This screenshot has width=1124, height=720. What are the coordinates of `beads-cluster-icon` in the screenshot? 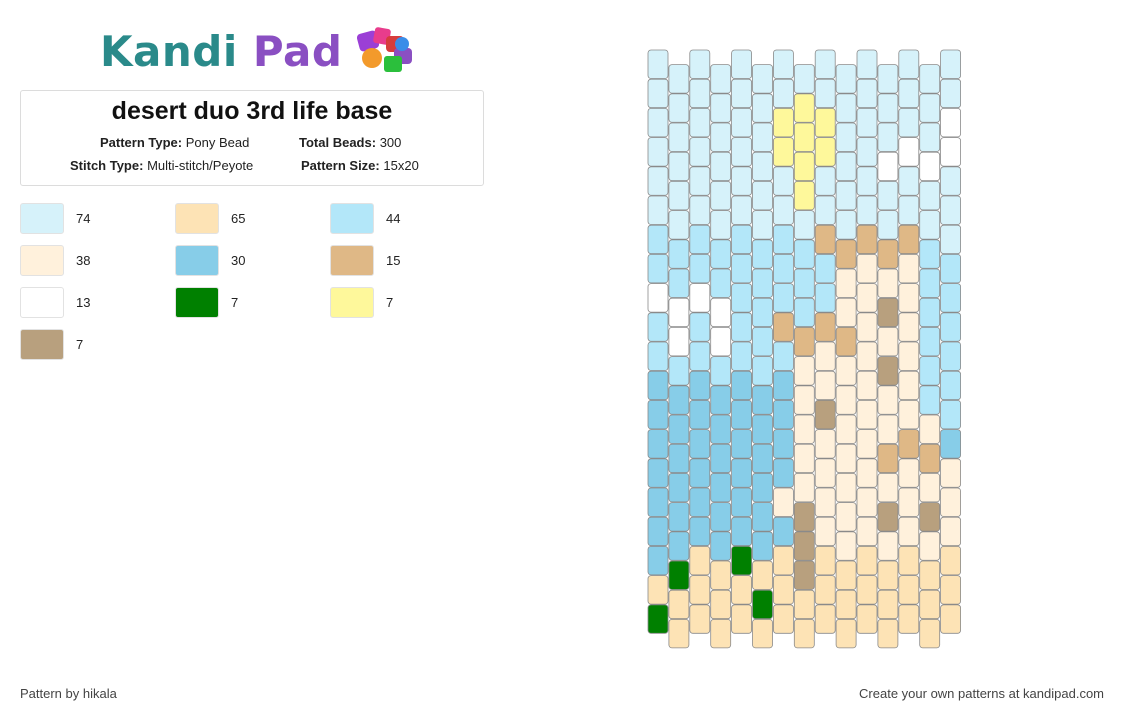 It's located at (385, 49).